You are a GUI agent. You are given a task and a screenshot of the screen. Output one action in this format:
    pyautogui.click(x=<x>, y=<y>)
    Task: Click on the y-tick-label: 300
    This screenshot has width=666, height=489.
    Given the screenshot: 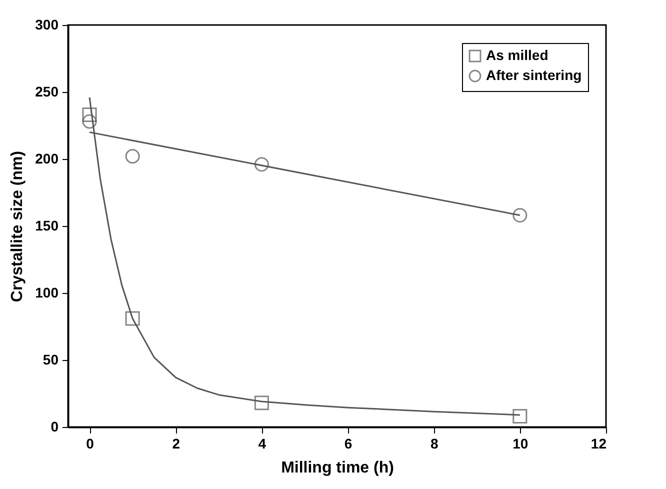 What is the action you would take?
    pyautogui.click(x=47, y=24)
    